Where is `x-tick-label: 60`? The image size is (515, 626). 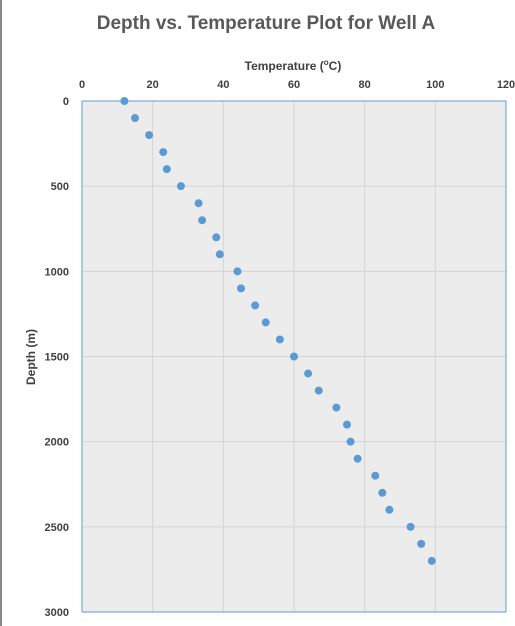 x-tick-label: 60 is located at coordinates (294, 85).